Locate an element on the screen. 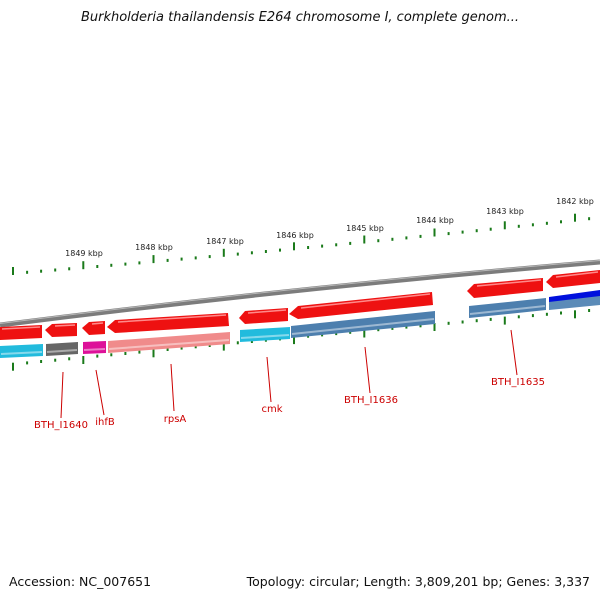 This screenshot has width=600, height=600. gene-label-ihfB: ihfB is located at coordinates (105, 422).